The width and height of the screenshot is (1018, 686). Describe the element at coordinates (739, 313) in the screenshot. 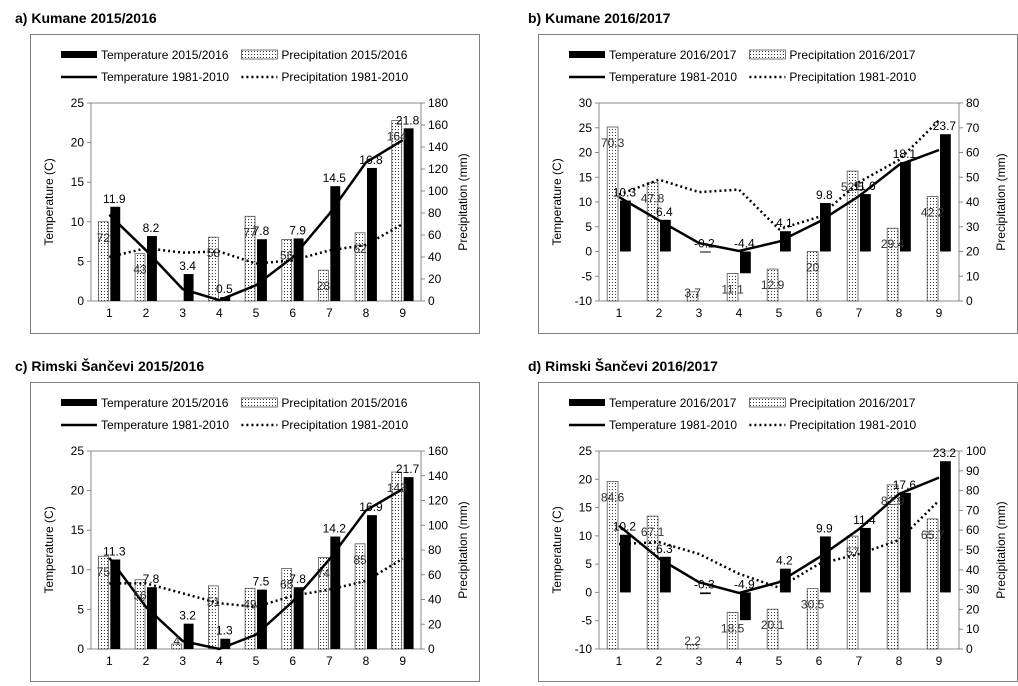

I see `x-tick-label: 4` at that location.